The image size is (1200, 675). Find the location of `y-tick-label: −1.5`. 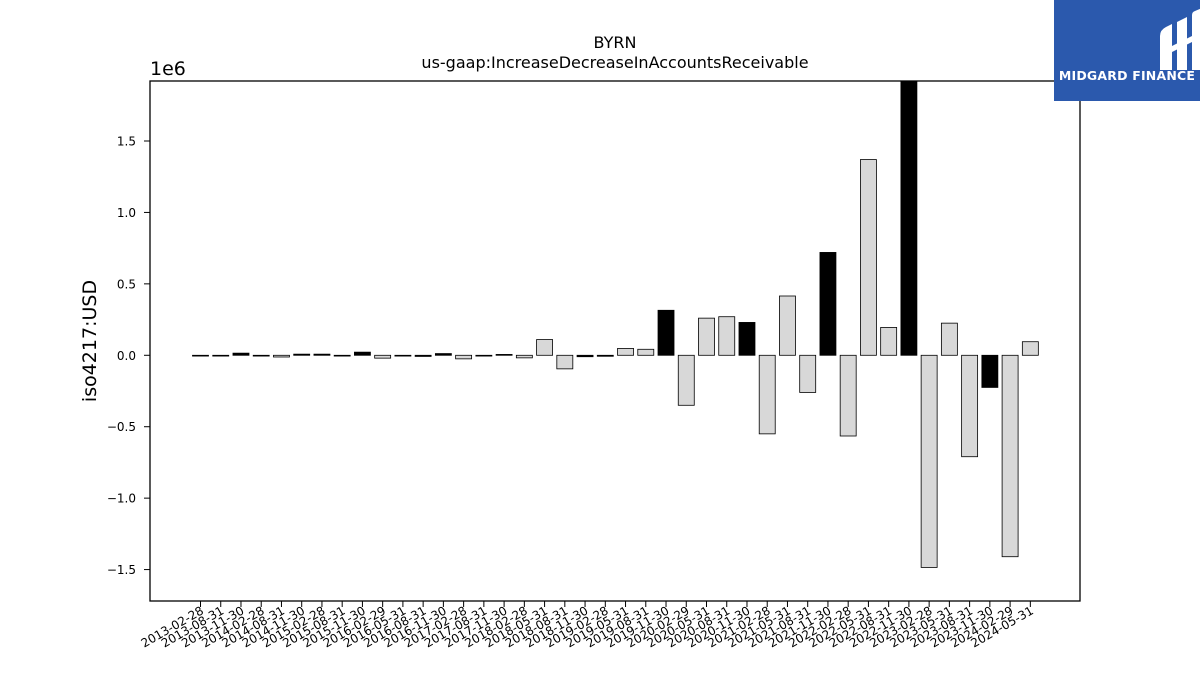

y-tick-label: −1.5 is located at coordinates (121, 570).